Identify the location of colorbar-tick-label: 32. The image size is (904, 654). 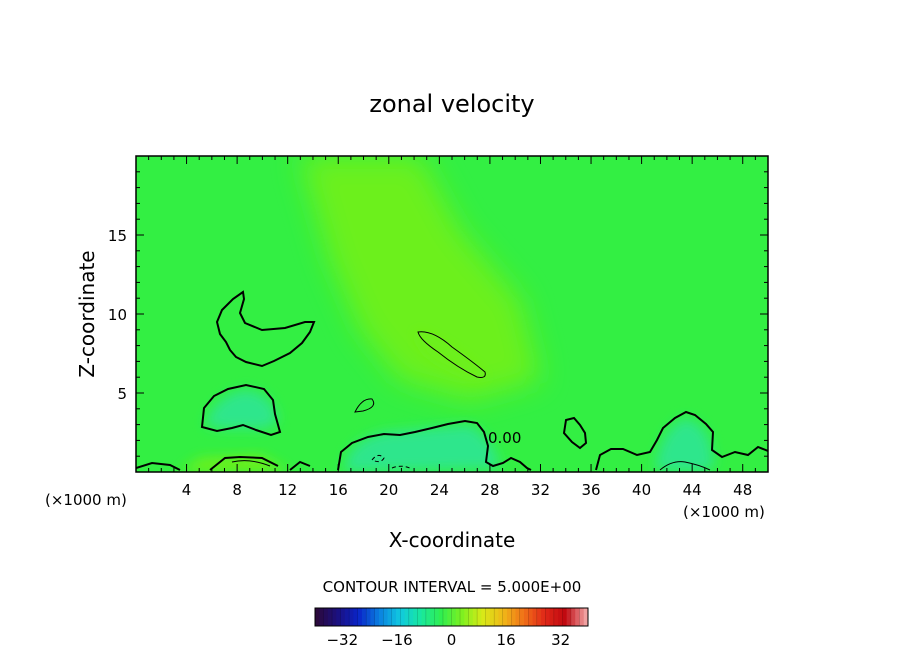
(560, 640).